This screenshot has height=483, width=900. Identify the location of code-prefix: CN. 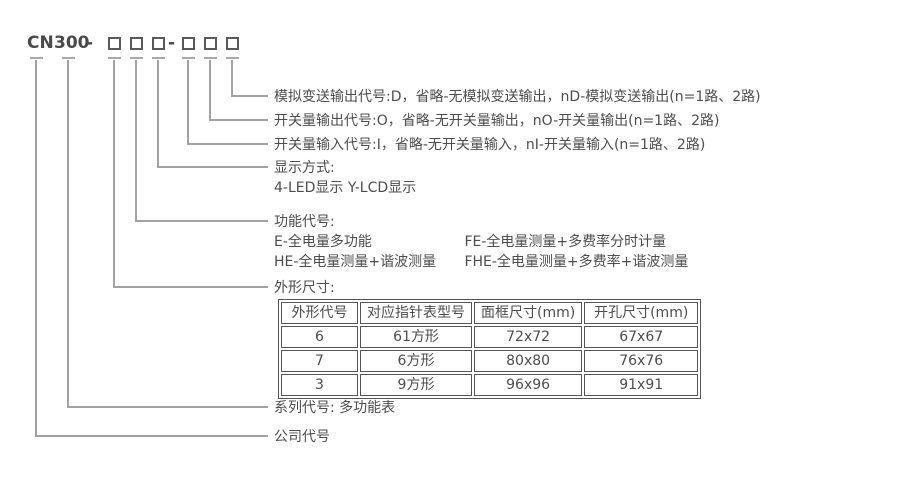
(40, 43).